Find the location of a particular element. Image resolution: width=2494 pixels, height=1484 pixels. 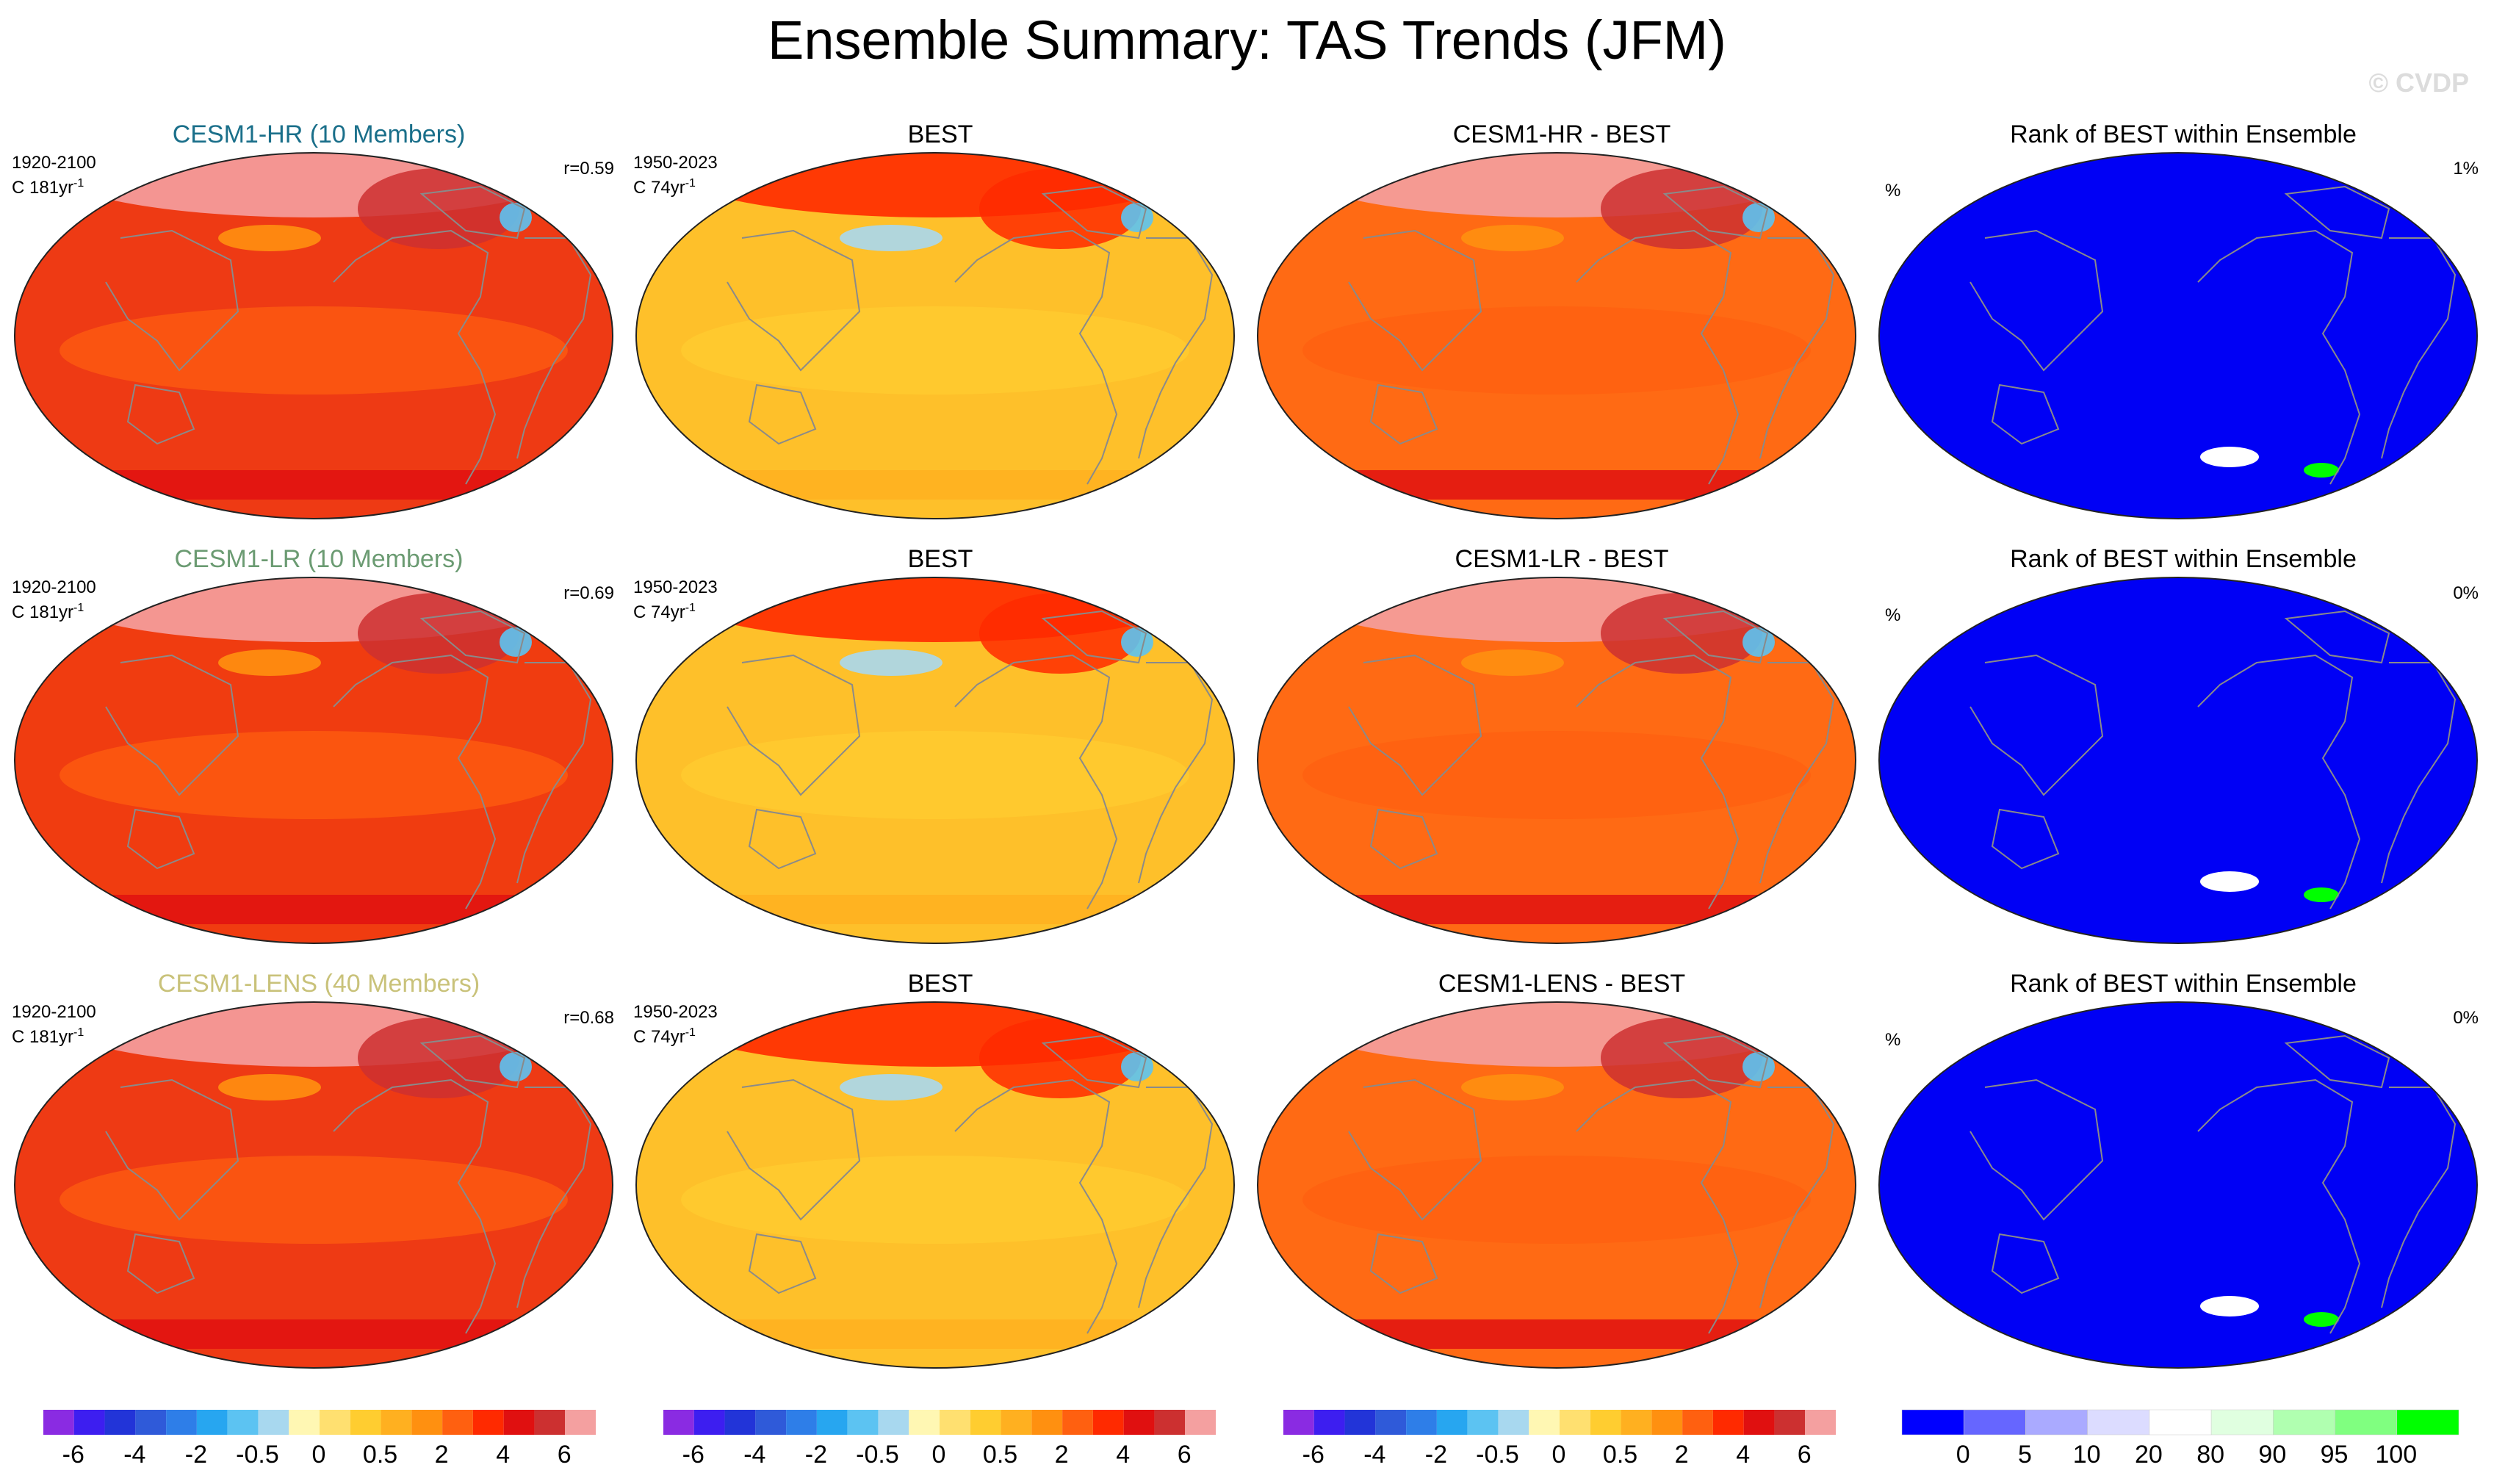

colorbar-tick-label: 20 is located at coordinates (2148, 1455).